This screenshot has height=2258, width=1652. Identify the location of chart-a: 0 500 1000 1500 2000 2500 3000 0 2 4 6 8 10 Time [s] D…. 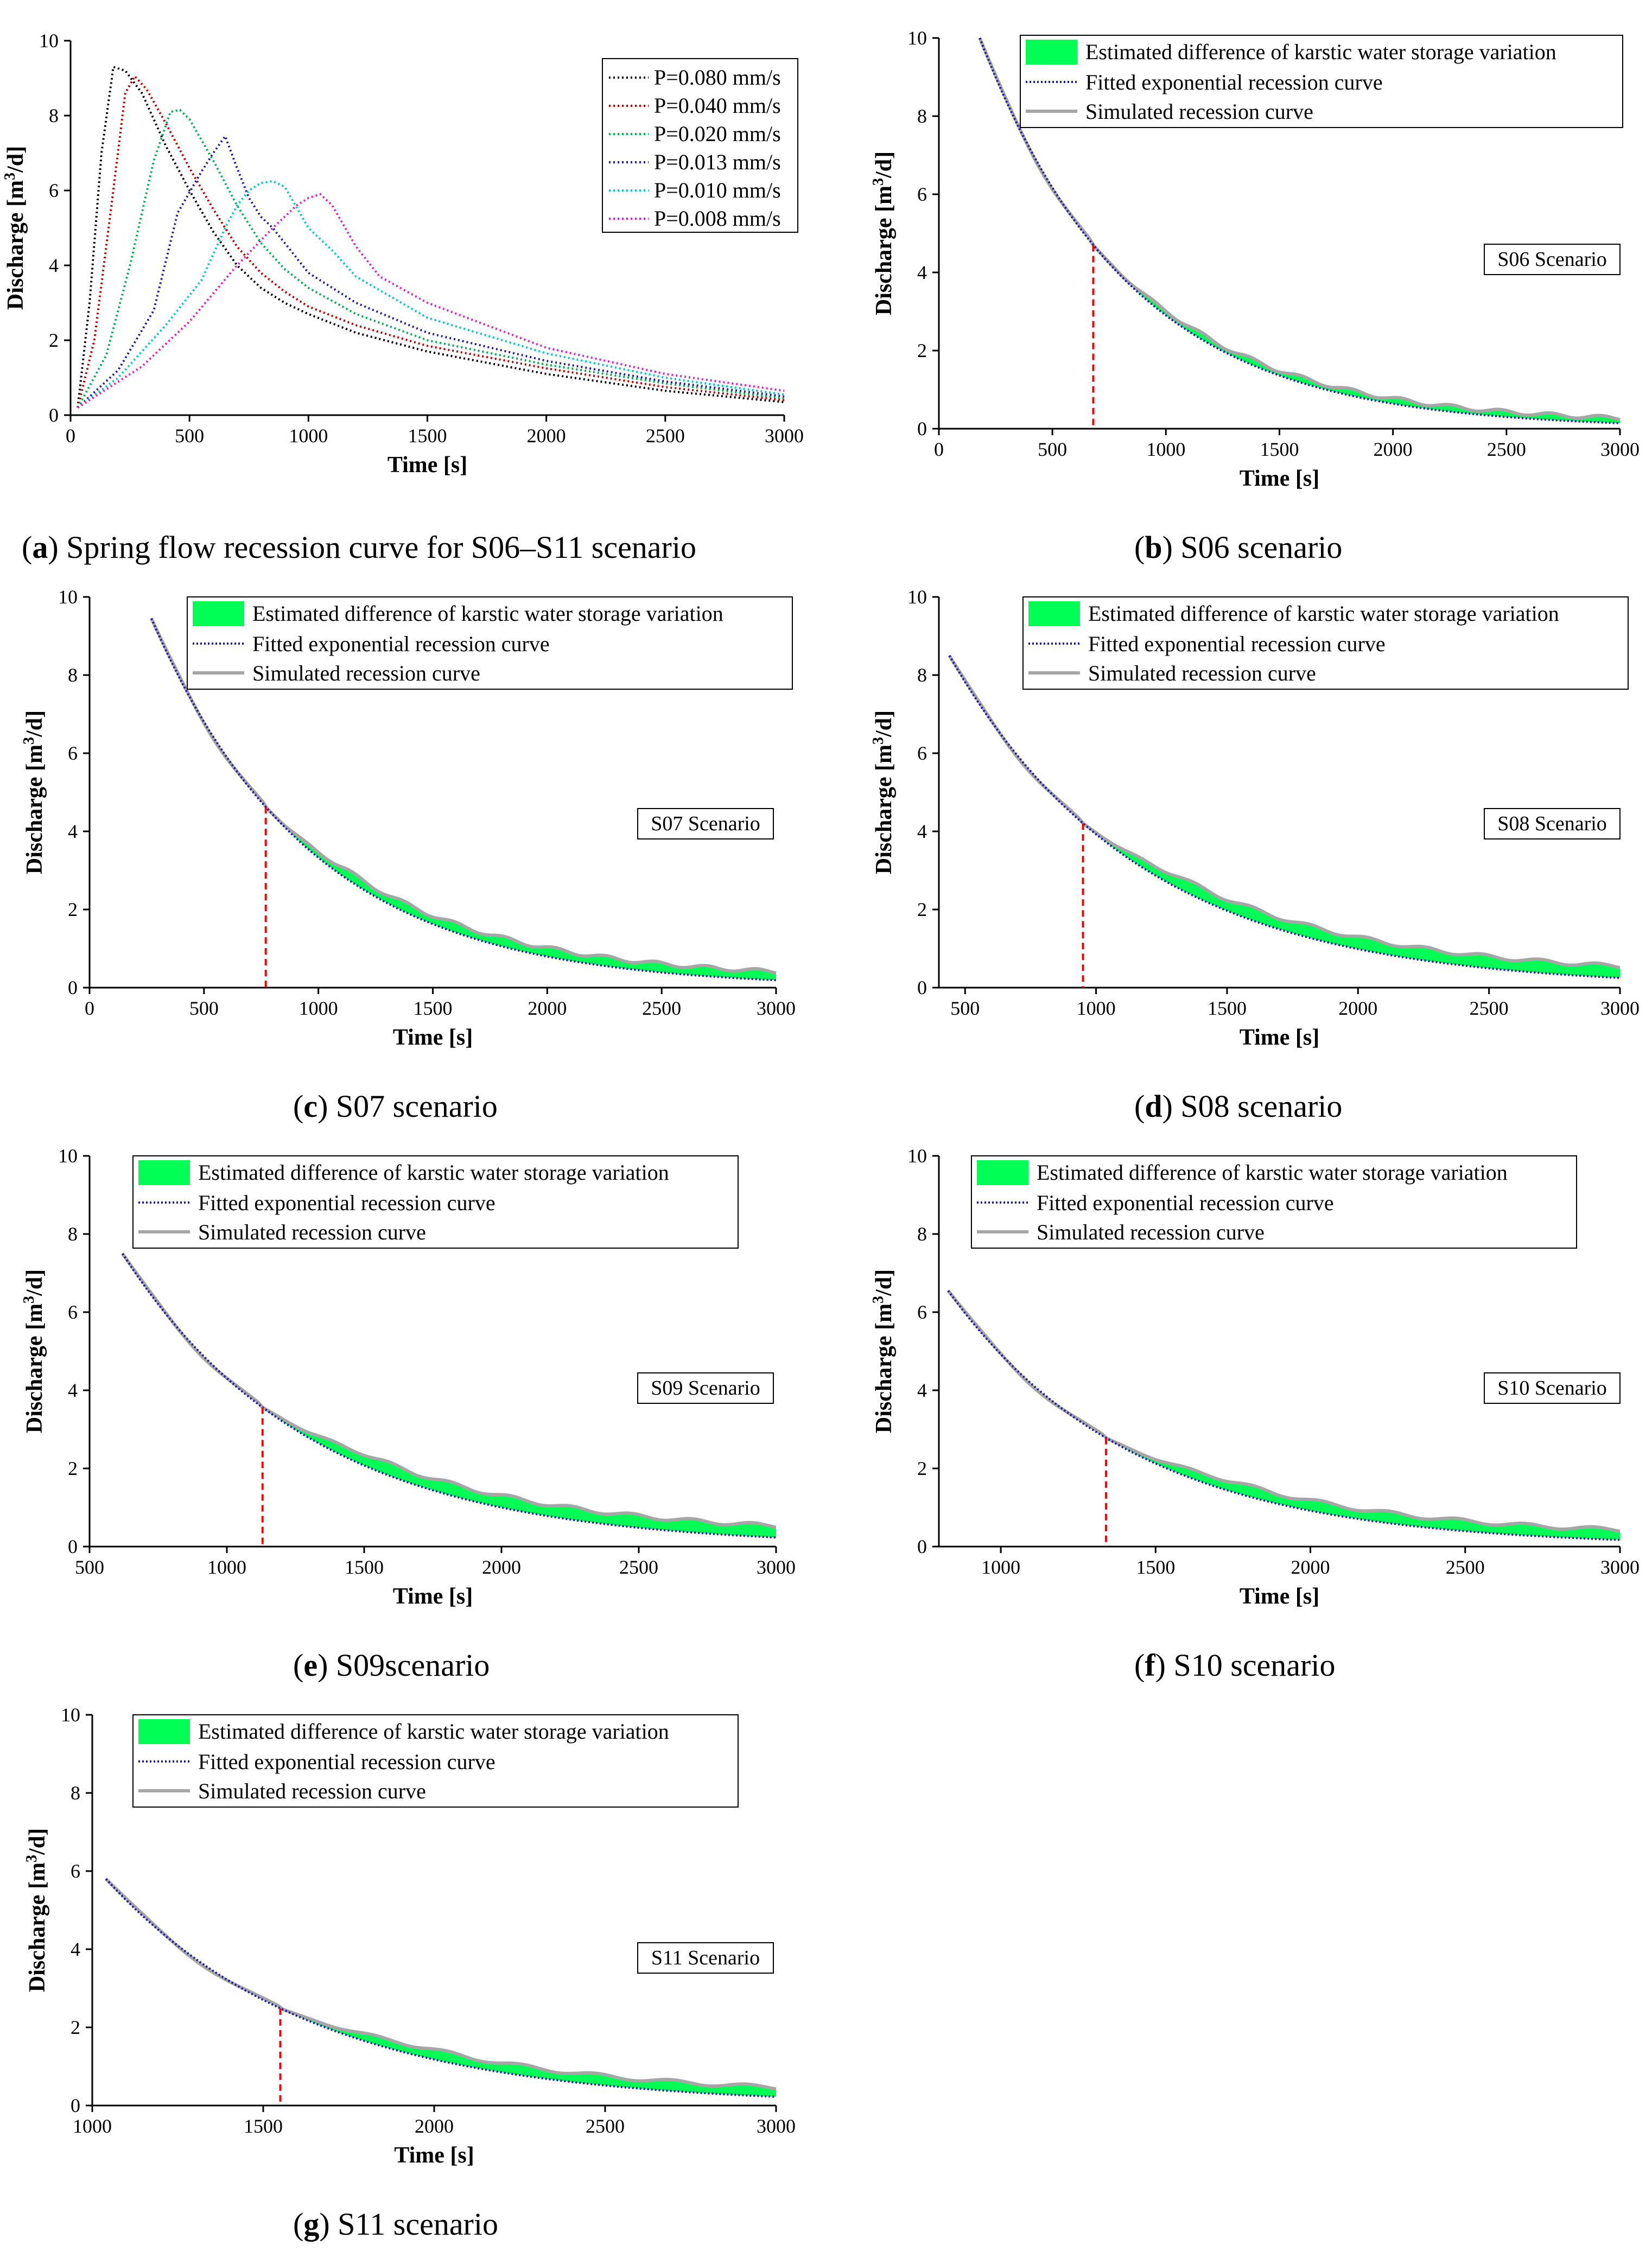
(403, 254).